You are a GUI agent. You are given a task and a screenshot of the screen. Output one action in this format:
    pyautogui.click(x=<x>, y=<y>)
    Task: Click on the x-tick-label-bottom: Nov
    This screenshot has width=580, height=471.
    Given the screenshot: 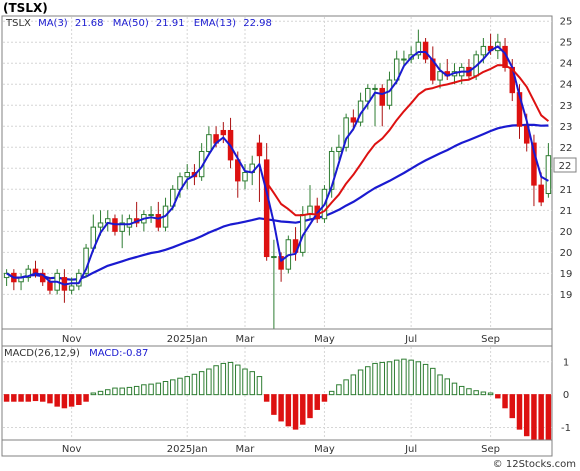 What is the action you would take?
    pyautogui.click(x=72, y=449)
    